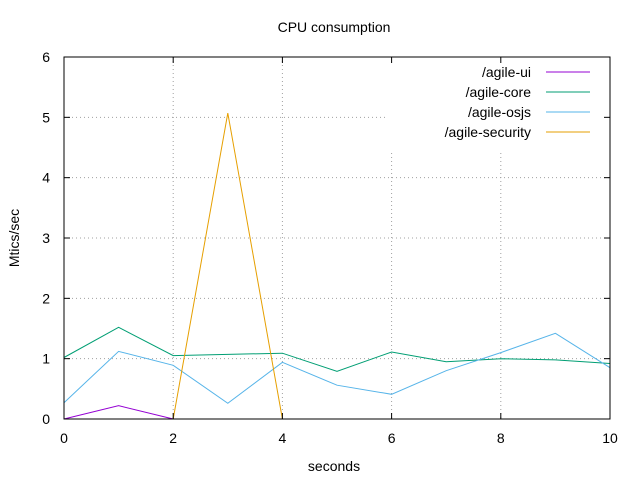  I want to click on y-tick-label: 3, so click(46, 238).